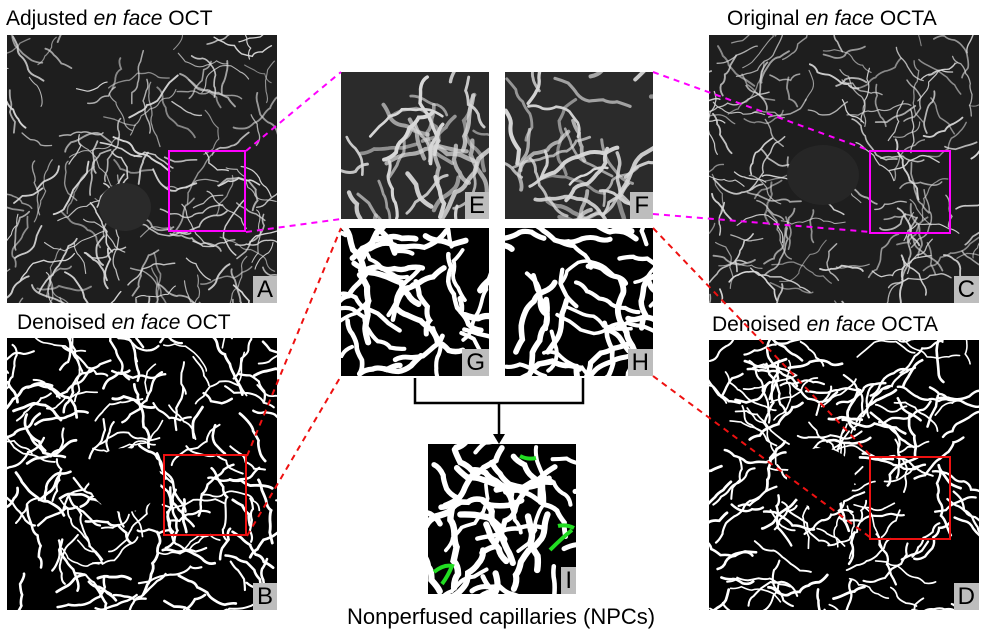 The width and height of the screenshot is (986, 634). I want to click on caption-npcs: Nonperfused capillaries (NPCs), so click(501, 616).